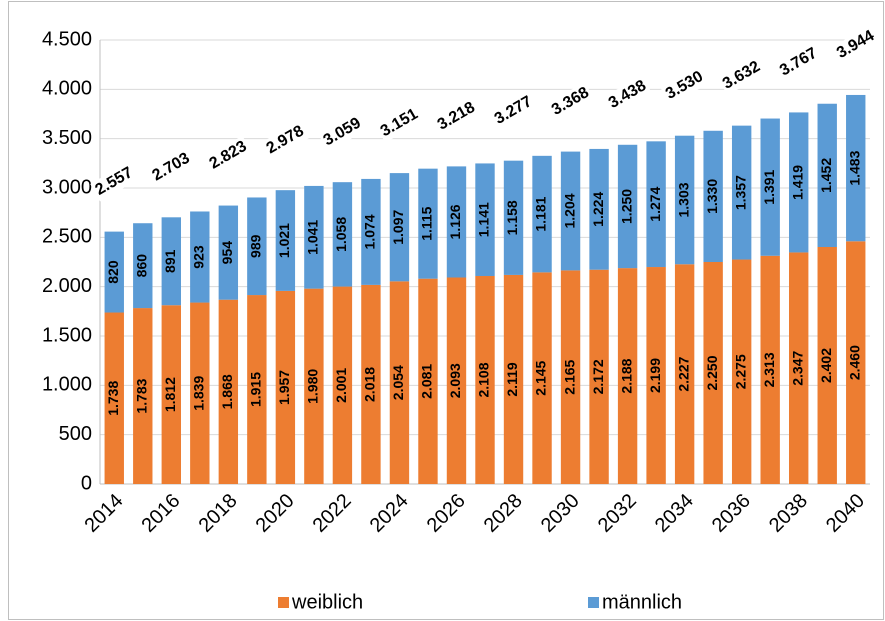 The height and width of the screenshot is (621, 885). What do you see at coordinates (642, 602) in the screenshot?
I see `legend-label: männlich` at bounding box center [642, 602].